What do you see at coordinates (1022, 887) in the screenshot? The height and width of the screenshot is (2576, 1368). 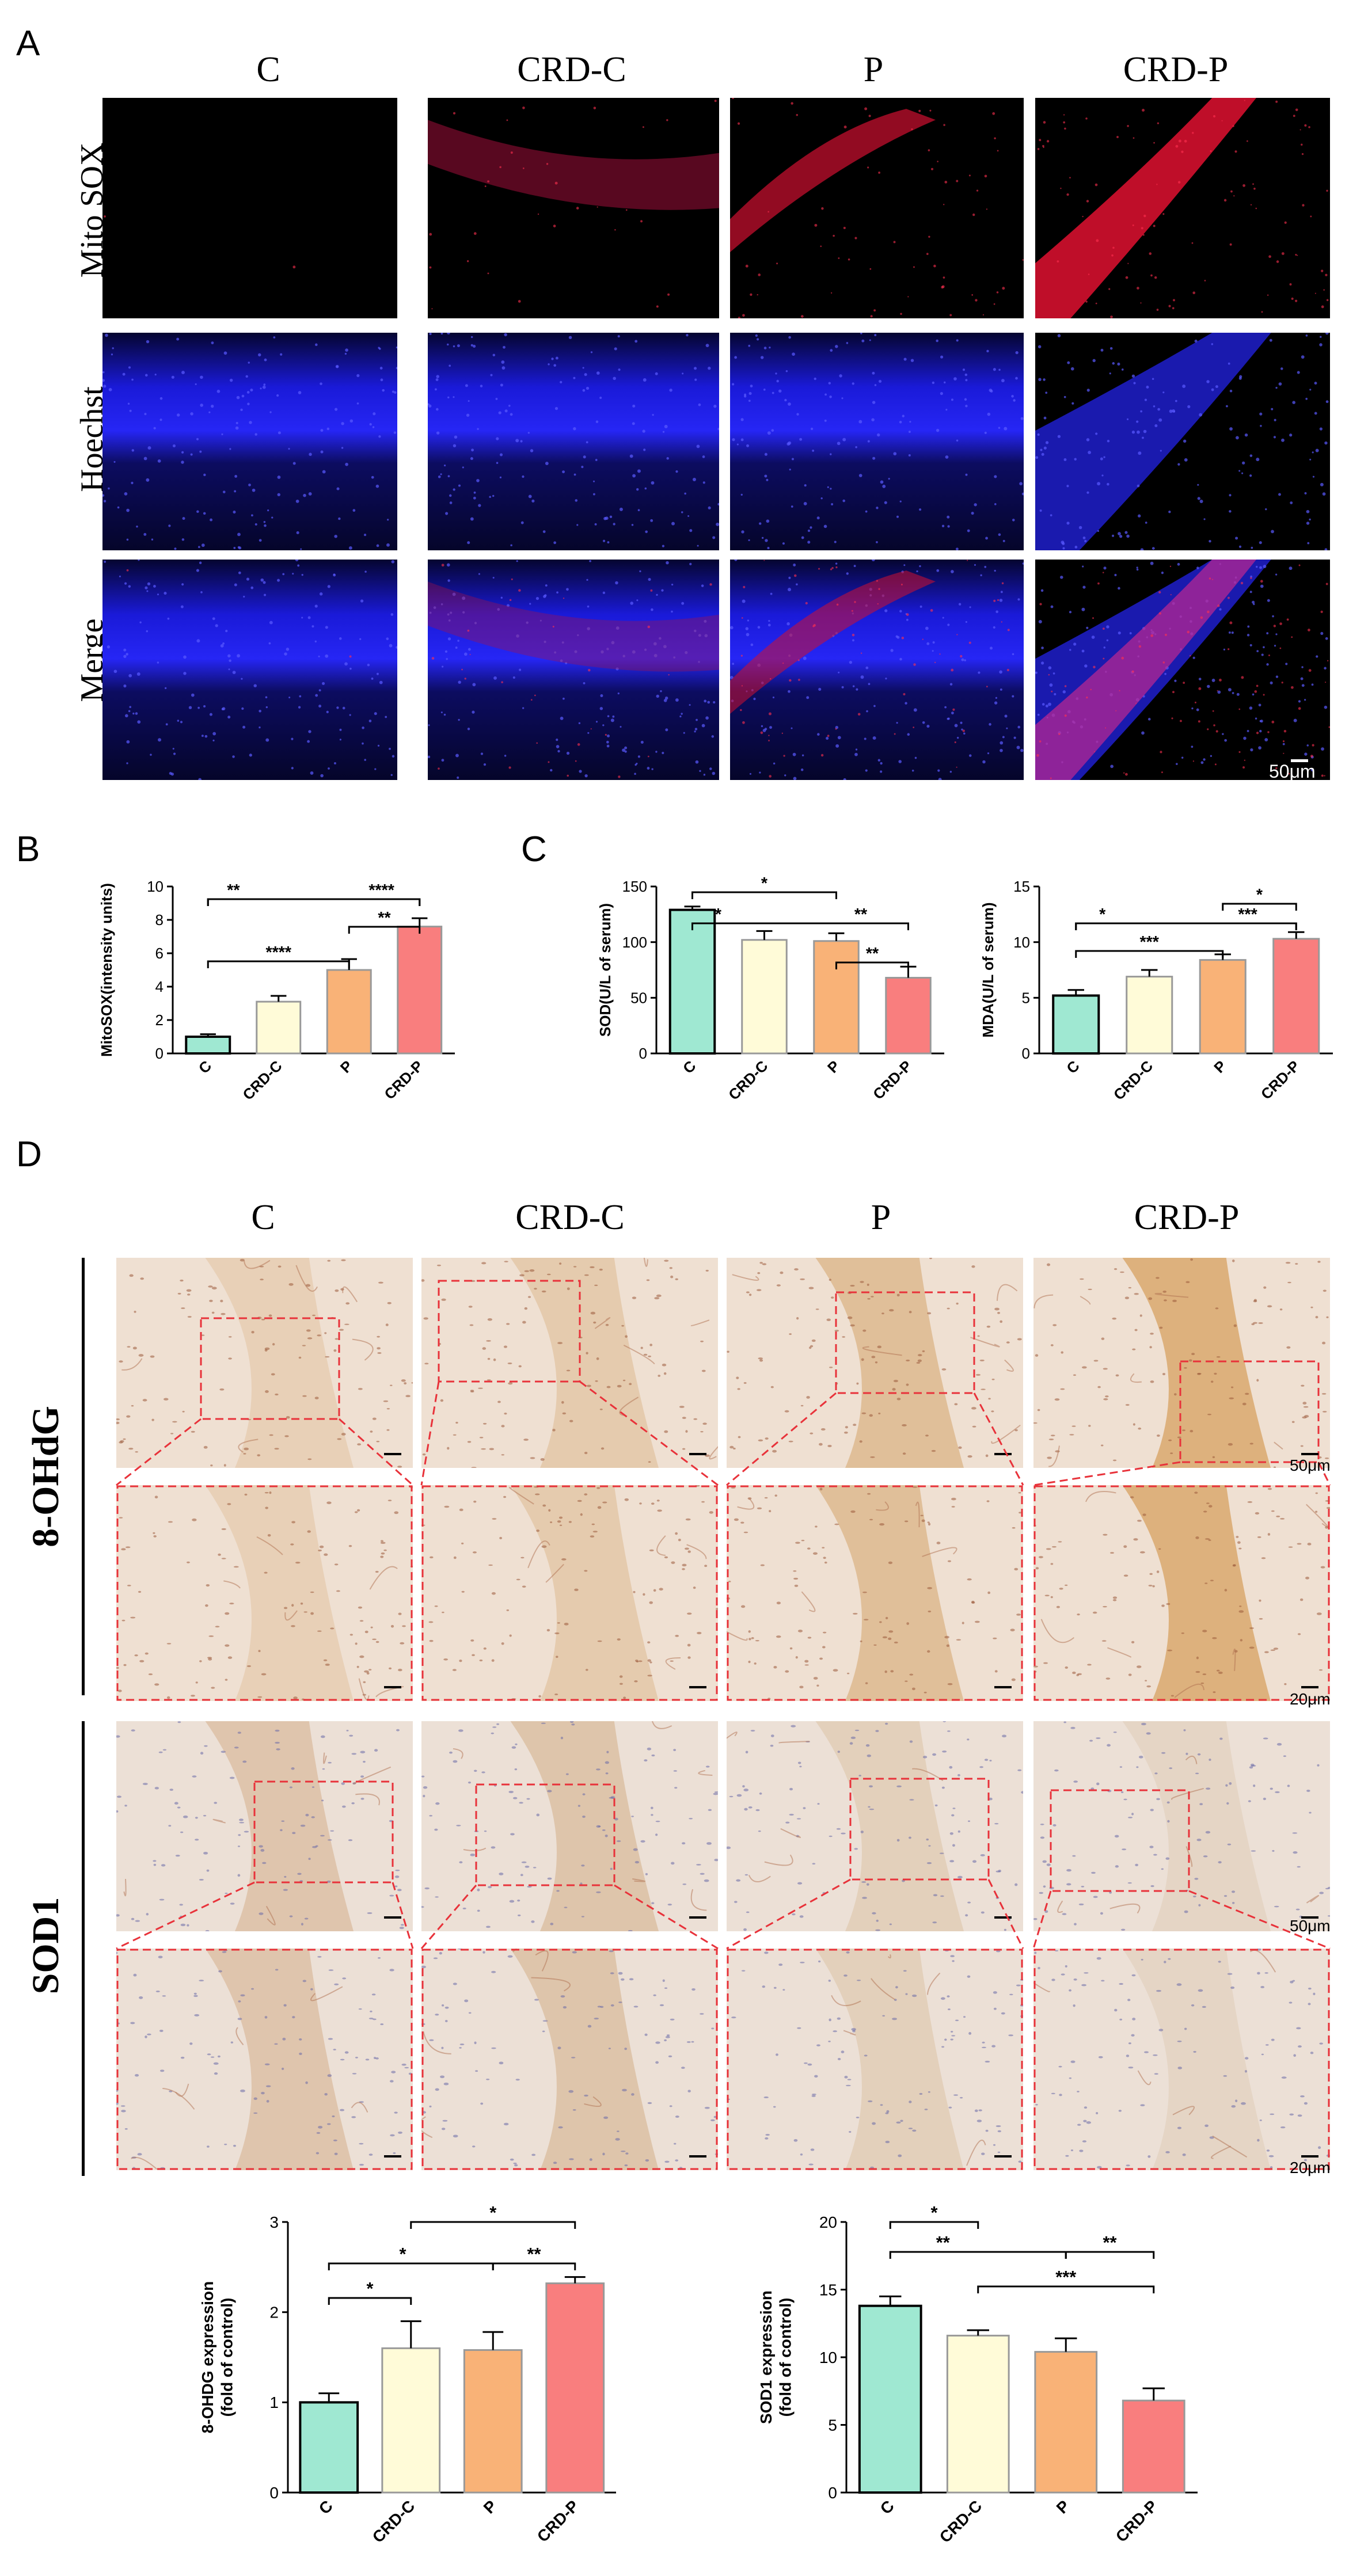 I see `mda-ytick-label-3: 15` at bounding box center [1022, 887].